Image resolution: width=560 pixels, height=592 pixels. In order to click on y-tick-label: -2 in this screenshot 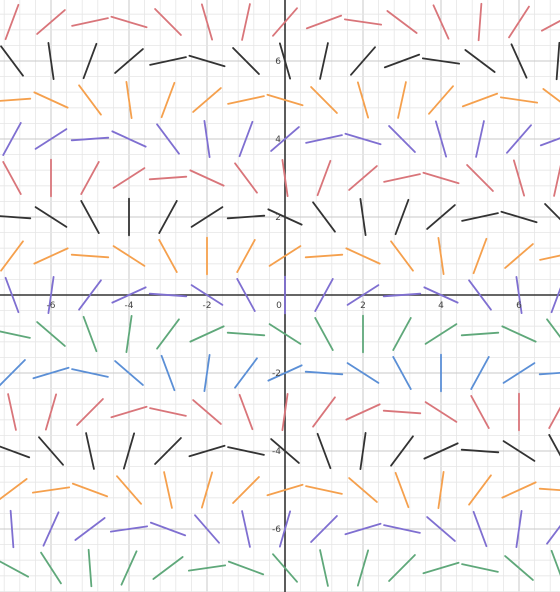, I will do `click(276, 374)`.